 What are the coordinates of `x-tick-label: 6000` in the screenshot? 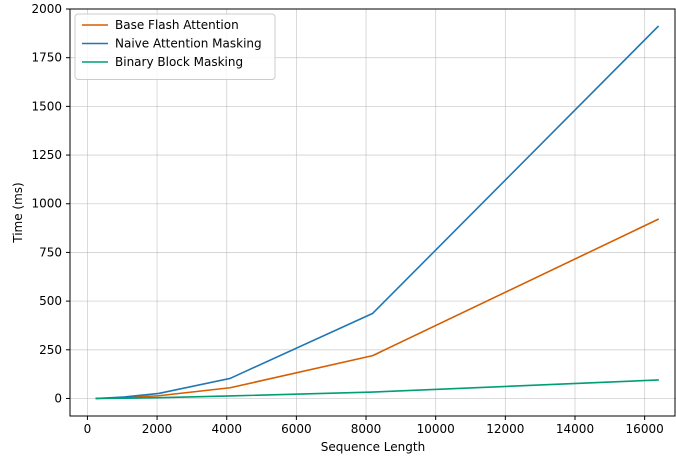 It's located at (296, 429).